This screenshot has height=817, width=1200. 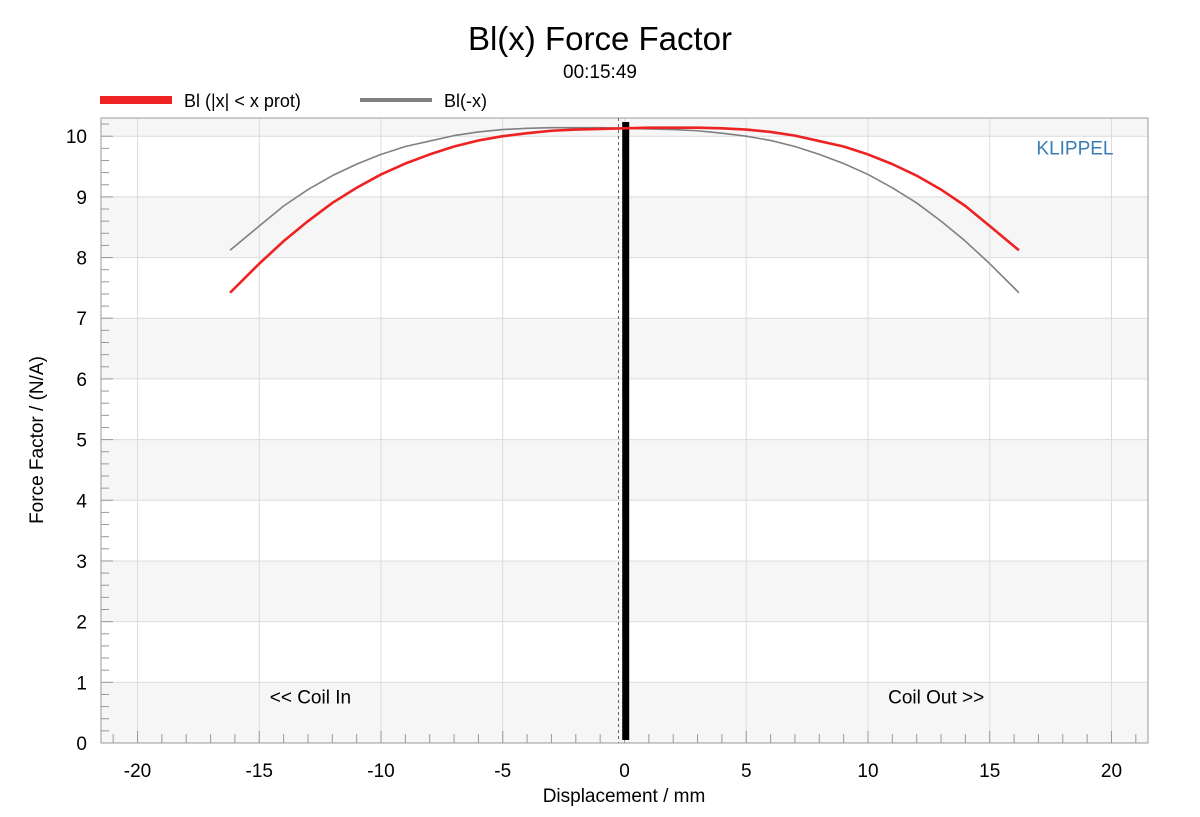 I want to click on annotation-coil-out: Coil Out >>, so click(x=936, y=697).